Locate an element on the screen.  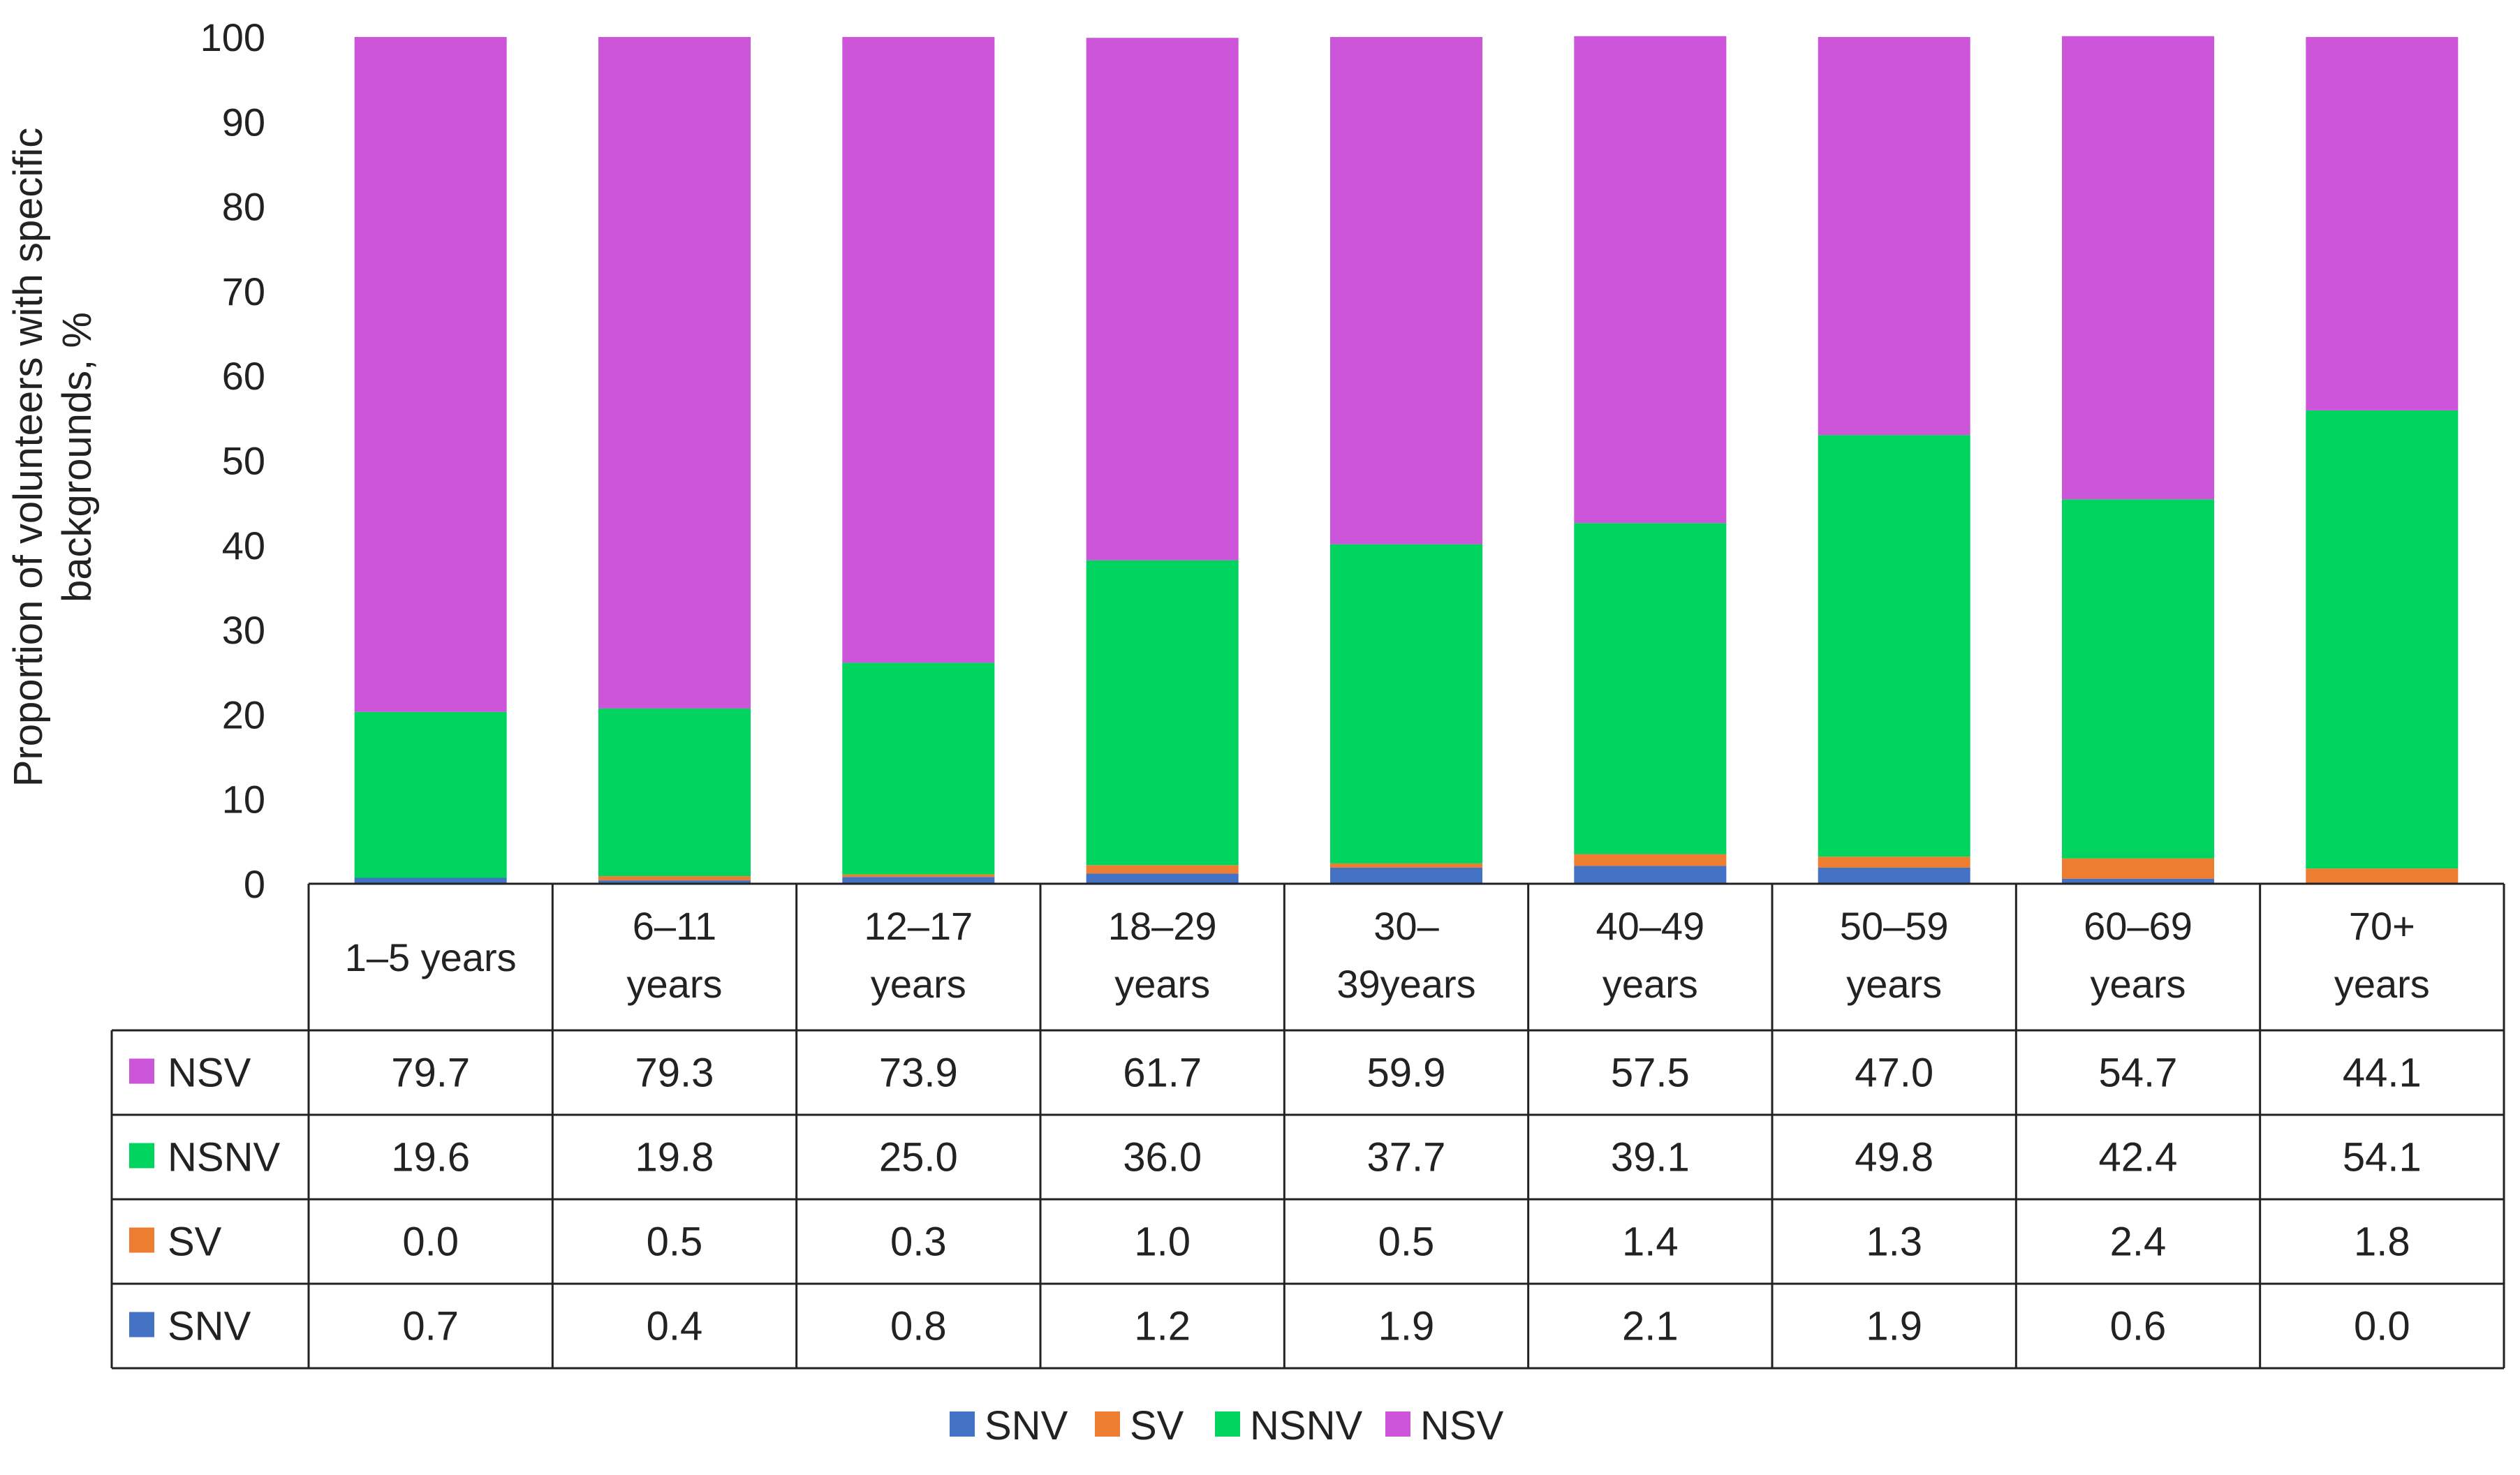
data-label: 1.8 is located at coordinates (2382, 1242).